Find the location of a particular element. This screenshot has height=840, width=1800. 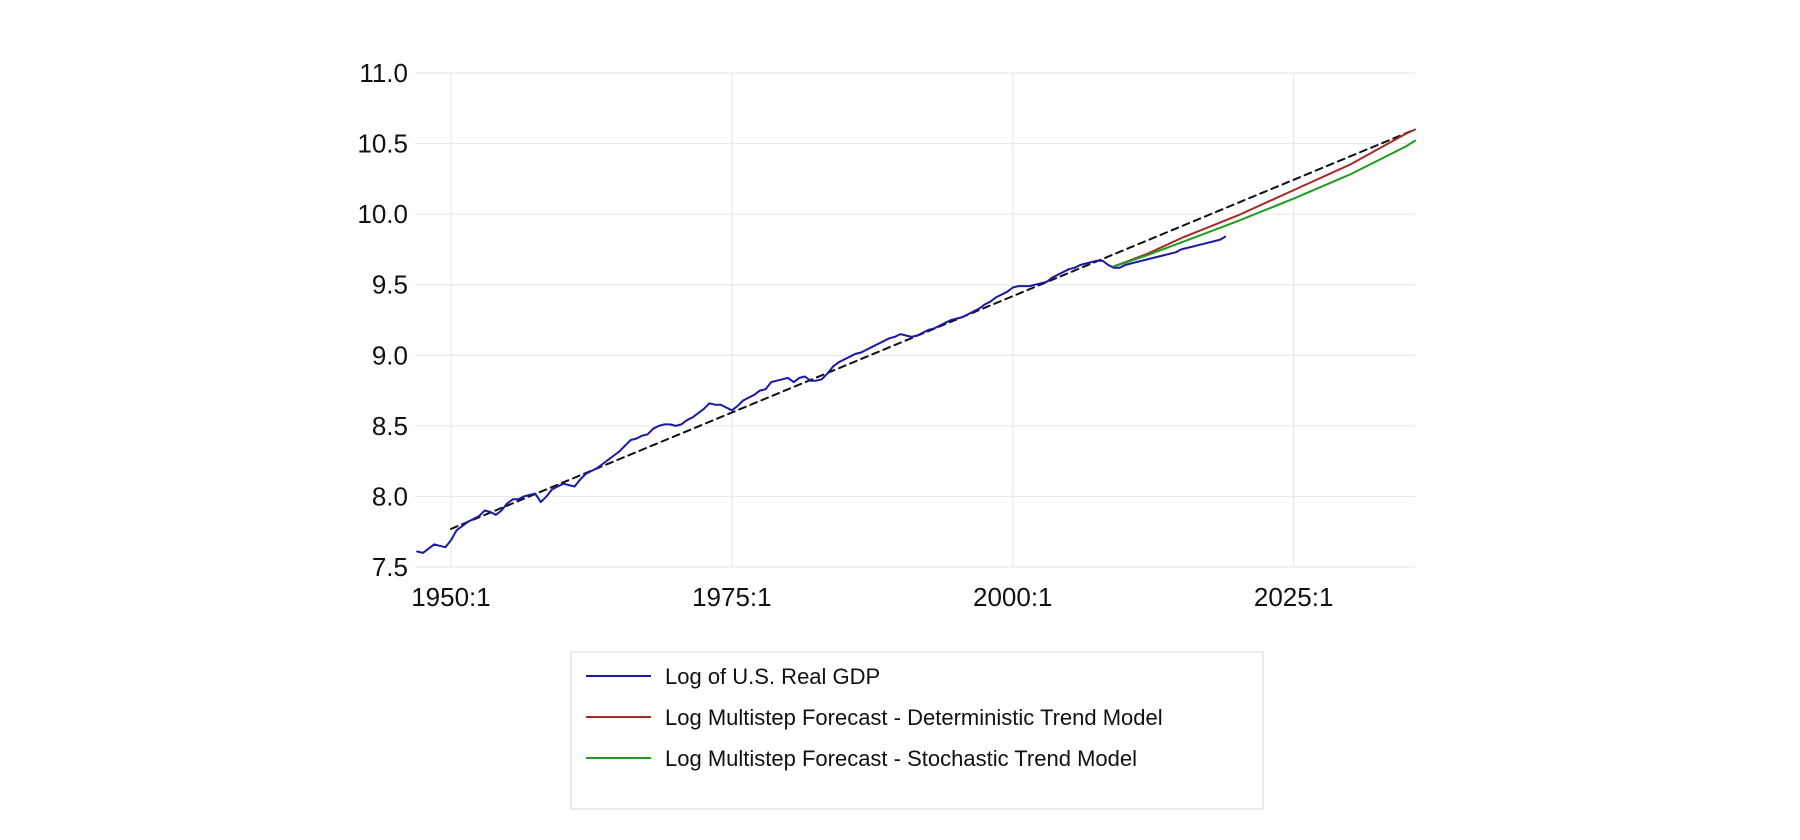

legend-box is located at coordinates (917, 730).